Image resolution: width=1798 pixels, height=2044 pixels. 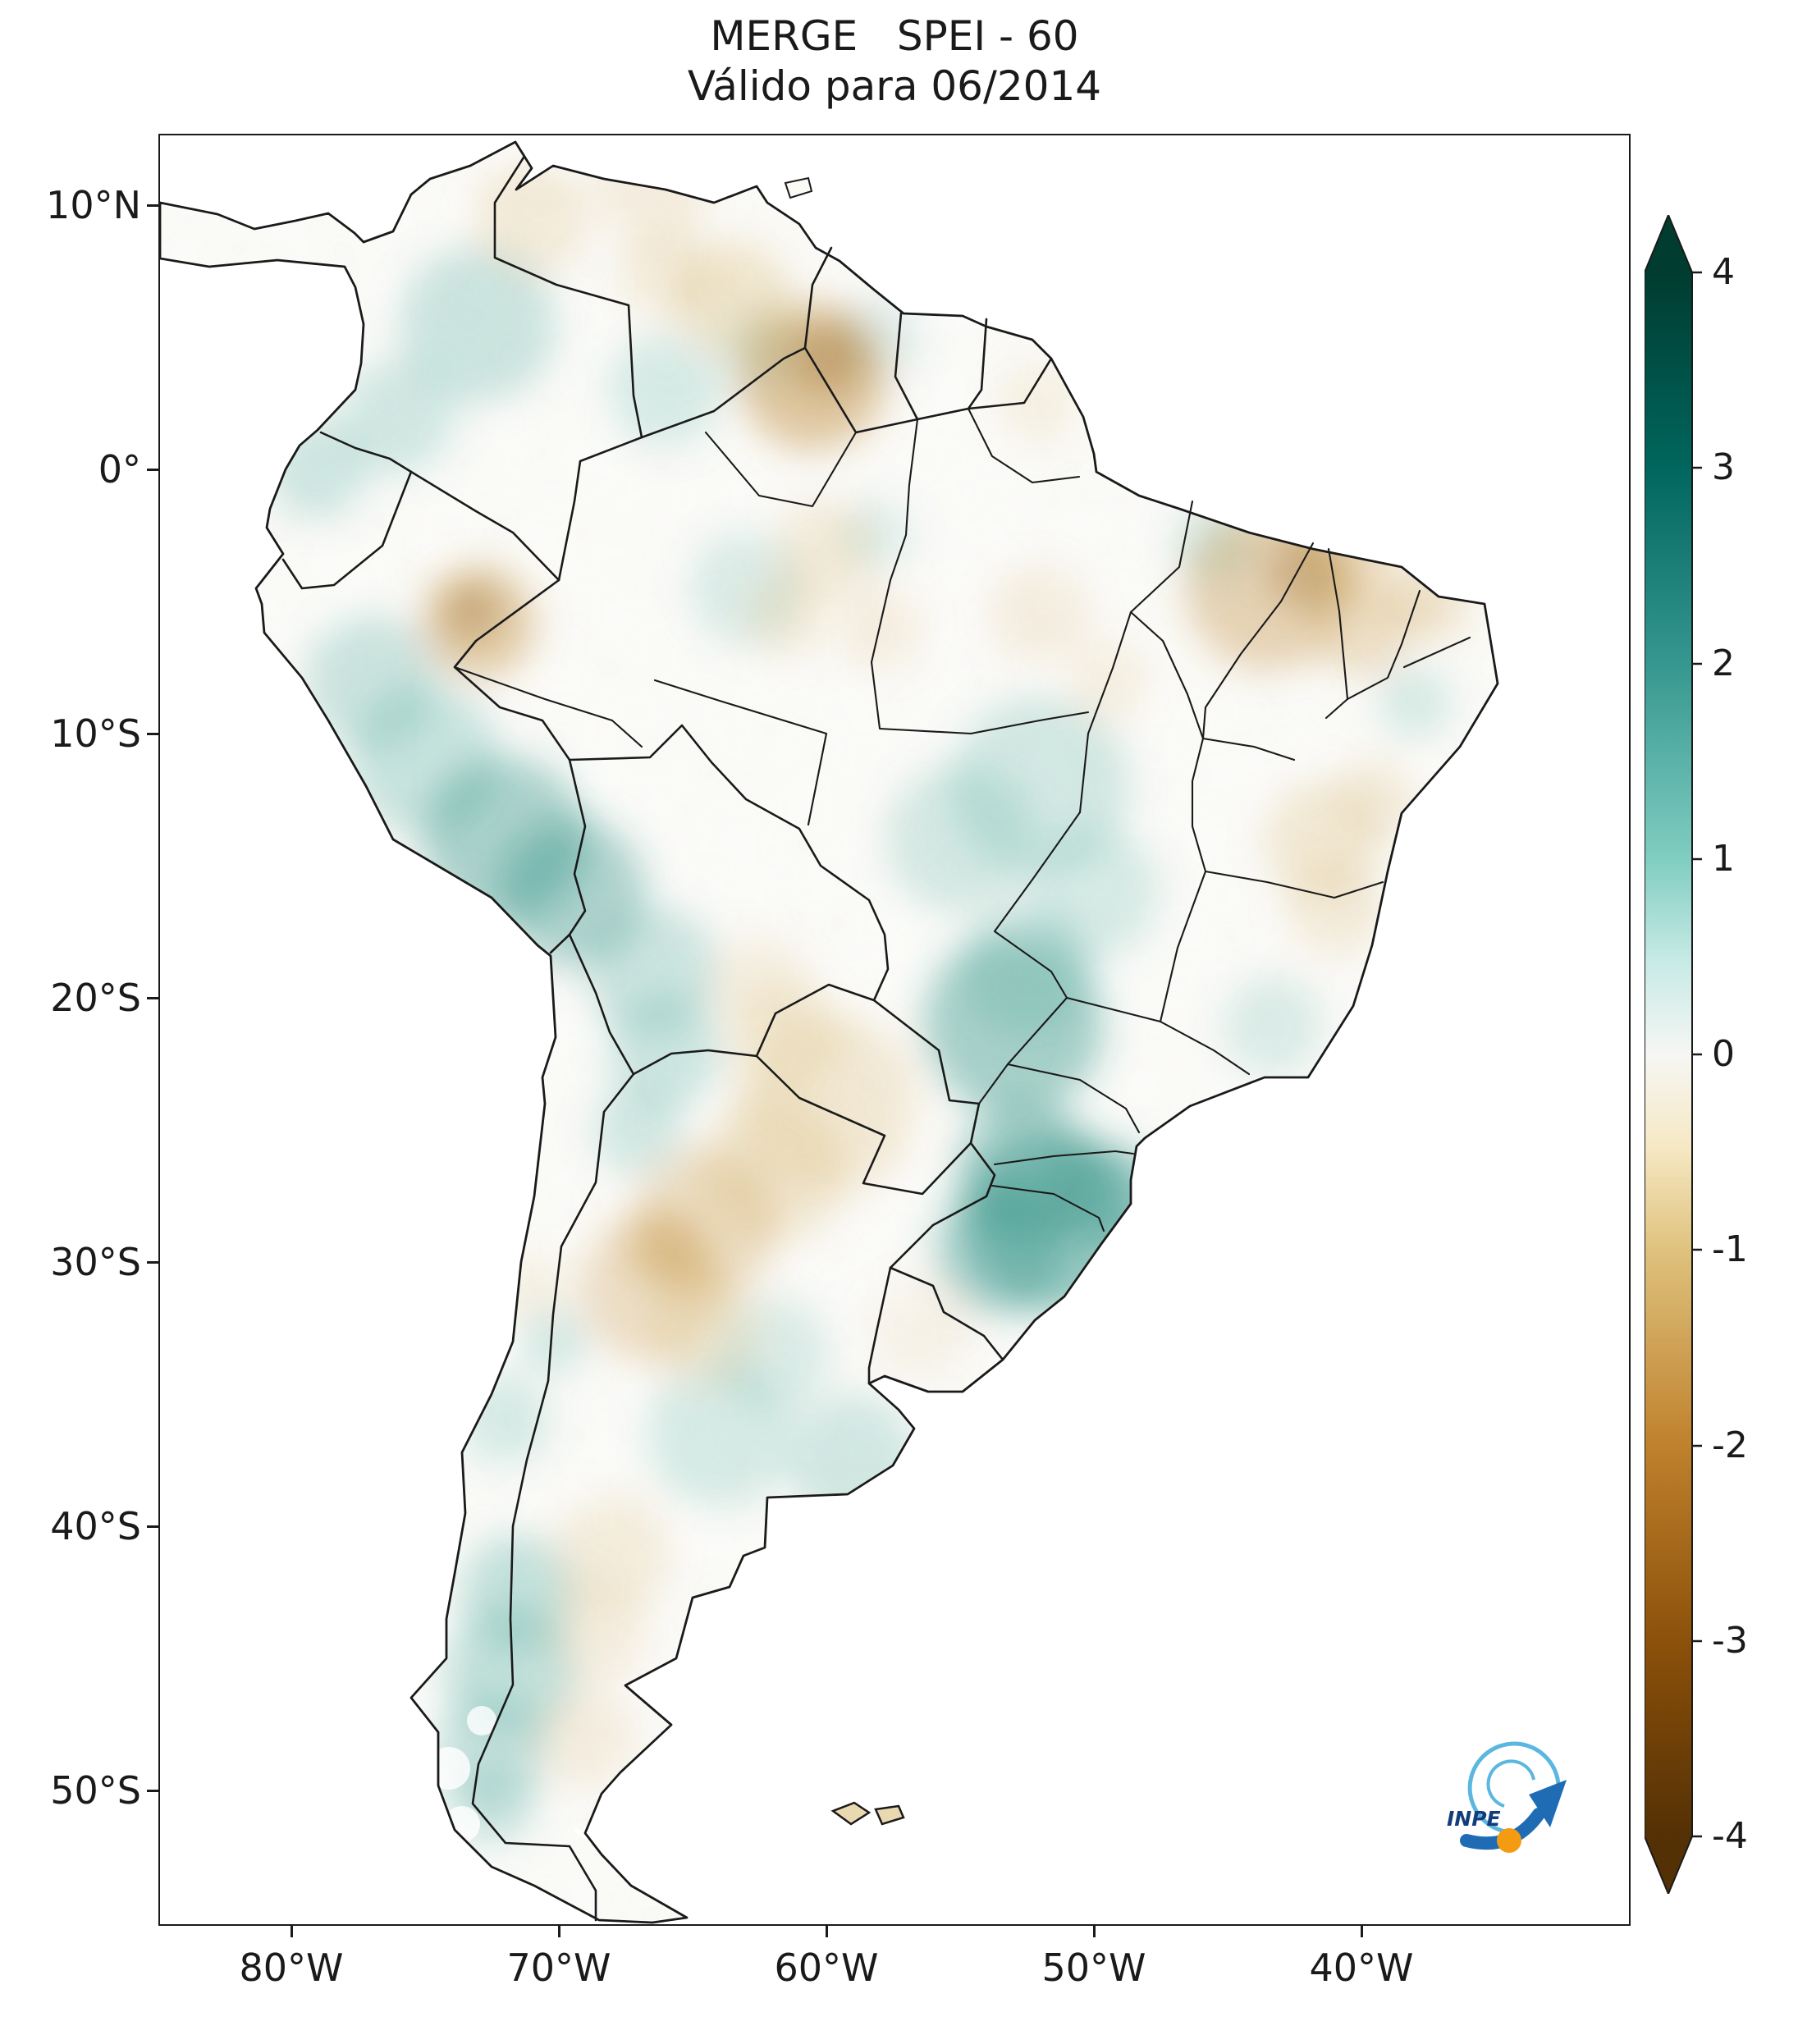 I want to click on inpe-orange-dot, so click(x=1509, y=1840).